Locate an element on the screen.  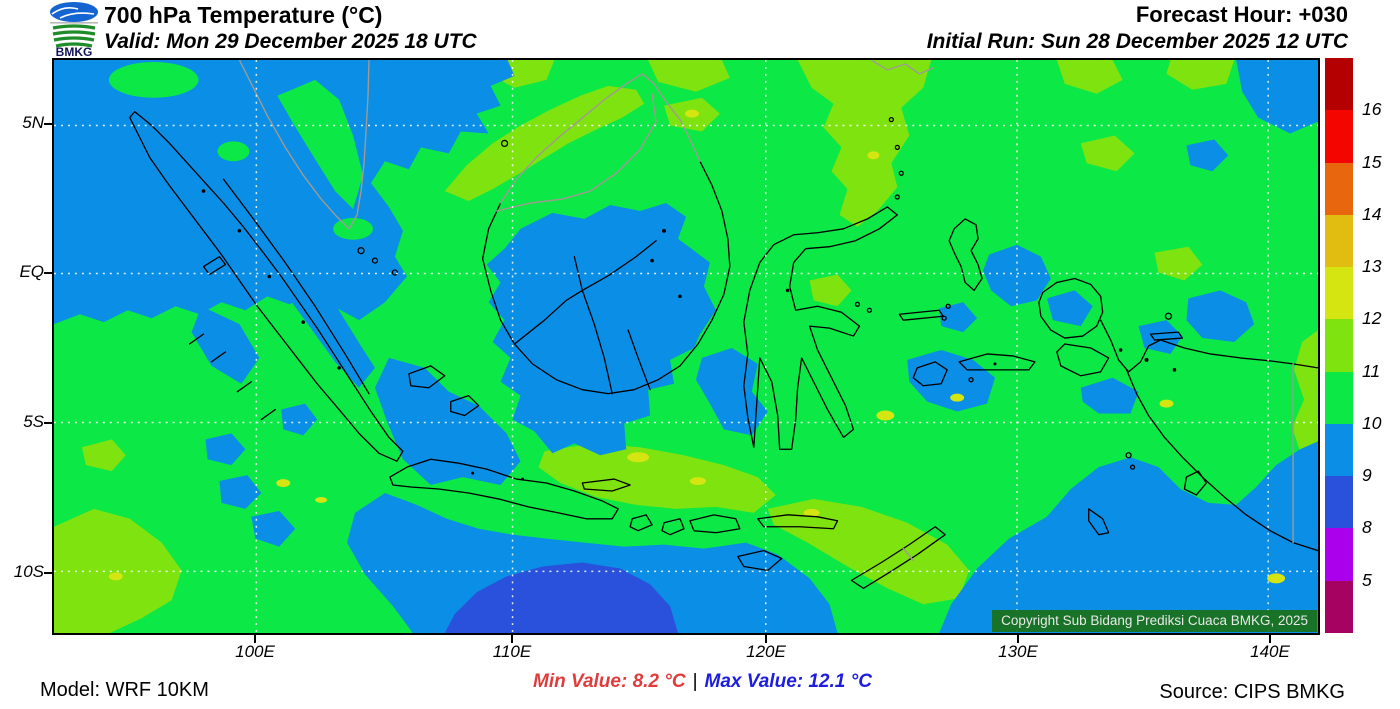
colorbar-label-16: 16 is located at coordinates (1372, 109).